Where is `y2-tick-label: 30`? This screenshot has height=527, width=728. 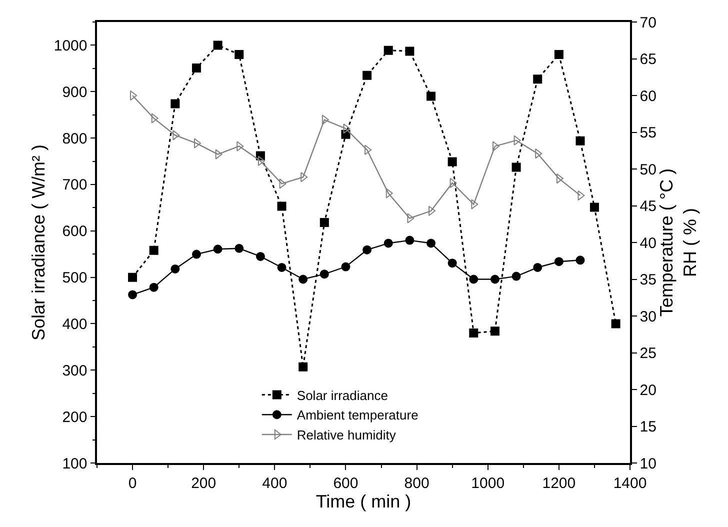 y2-tick-label: 30 is located at coordinates (648, 317).